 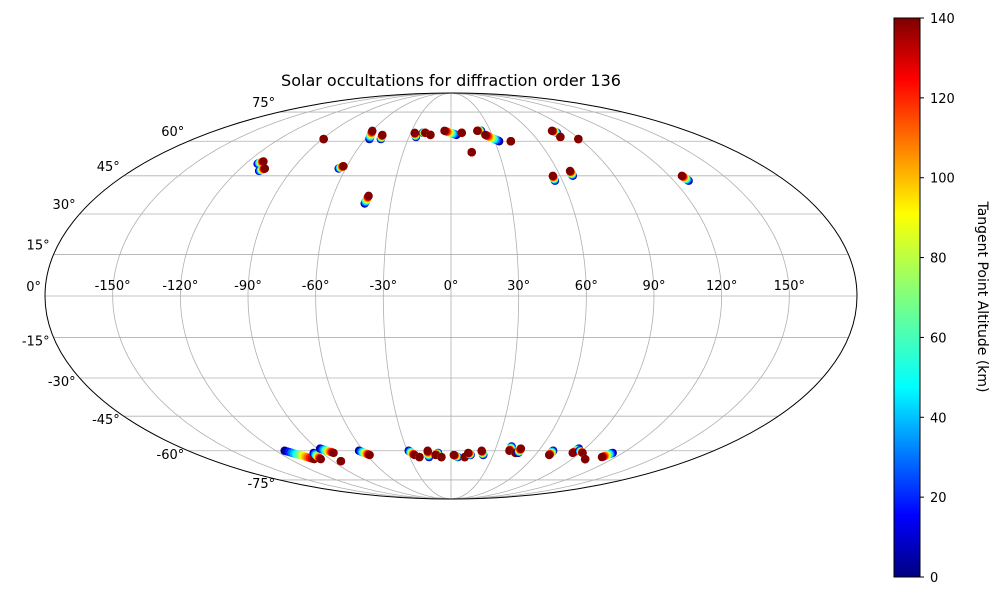 What do you see at coordinates (248, 286) in the screenshot?
I see `lon-tick-label: -90°` at bounding box center [248, 286].